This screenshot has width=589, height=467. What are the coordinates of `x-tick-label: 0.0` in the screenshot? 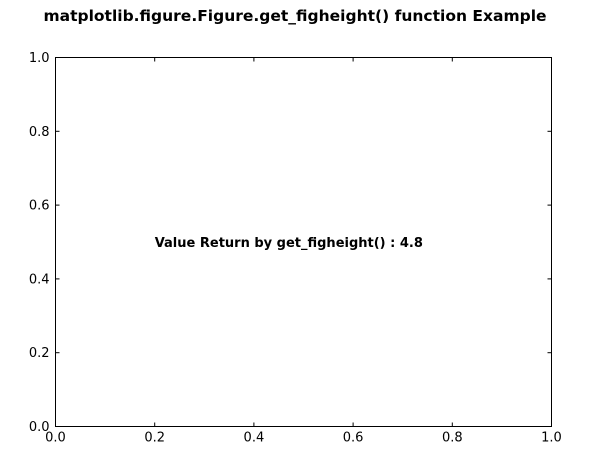 It's located at (55, 438).